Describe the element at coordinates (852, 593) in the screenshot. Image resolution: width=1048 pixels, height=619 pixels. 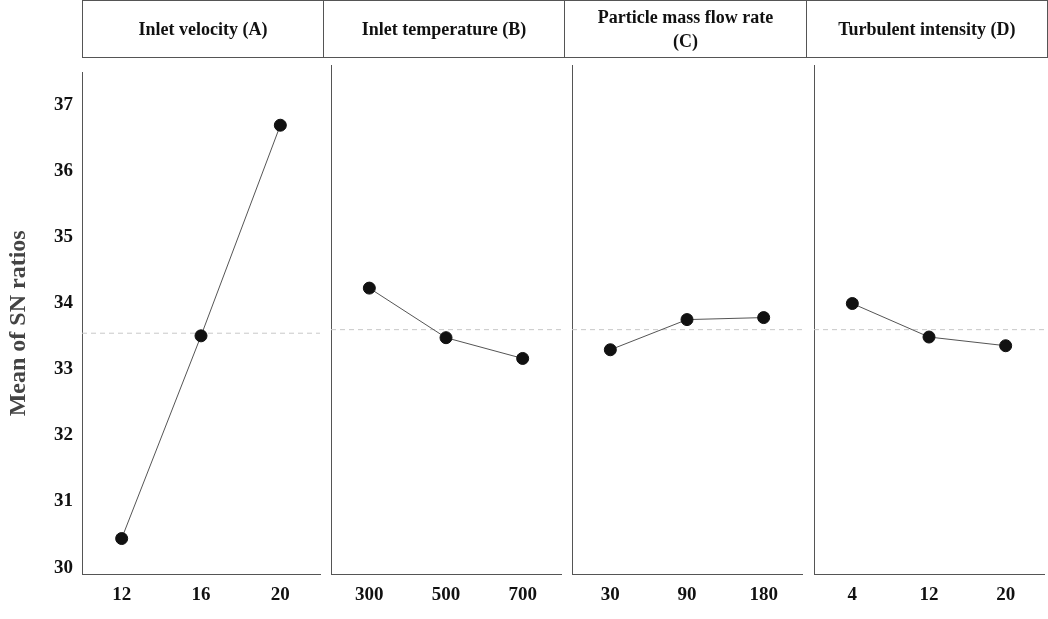
I see `x-tick-label: 4` at that location.